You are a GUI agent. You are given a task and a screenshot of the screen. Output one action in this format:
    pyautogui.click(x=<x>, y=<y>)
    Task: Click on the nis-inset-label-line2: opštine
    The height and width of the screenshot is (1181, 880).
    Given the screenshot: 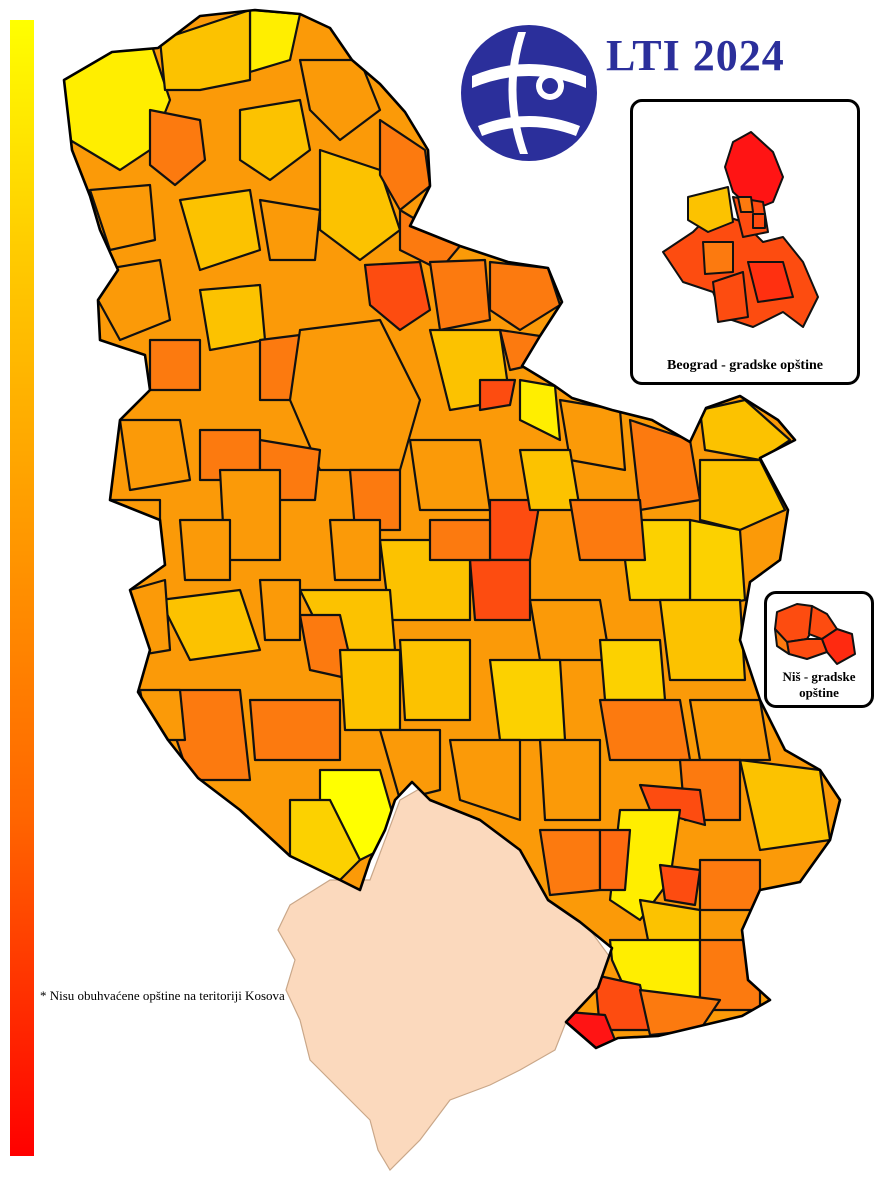 What is the action you would take?
    pyautogui.click(x=819, y=692)
    